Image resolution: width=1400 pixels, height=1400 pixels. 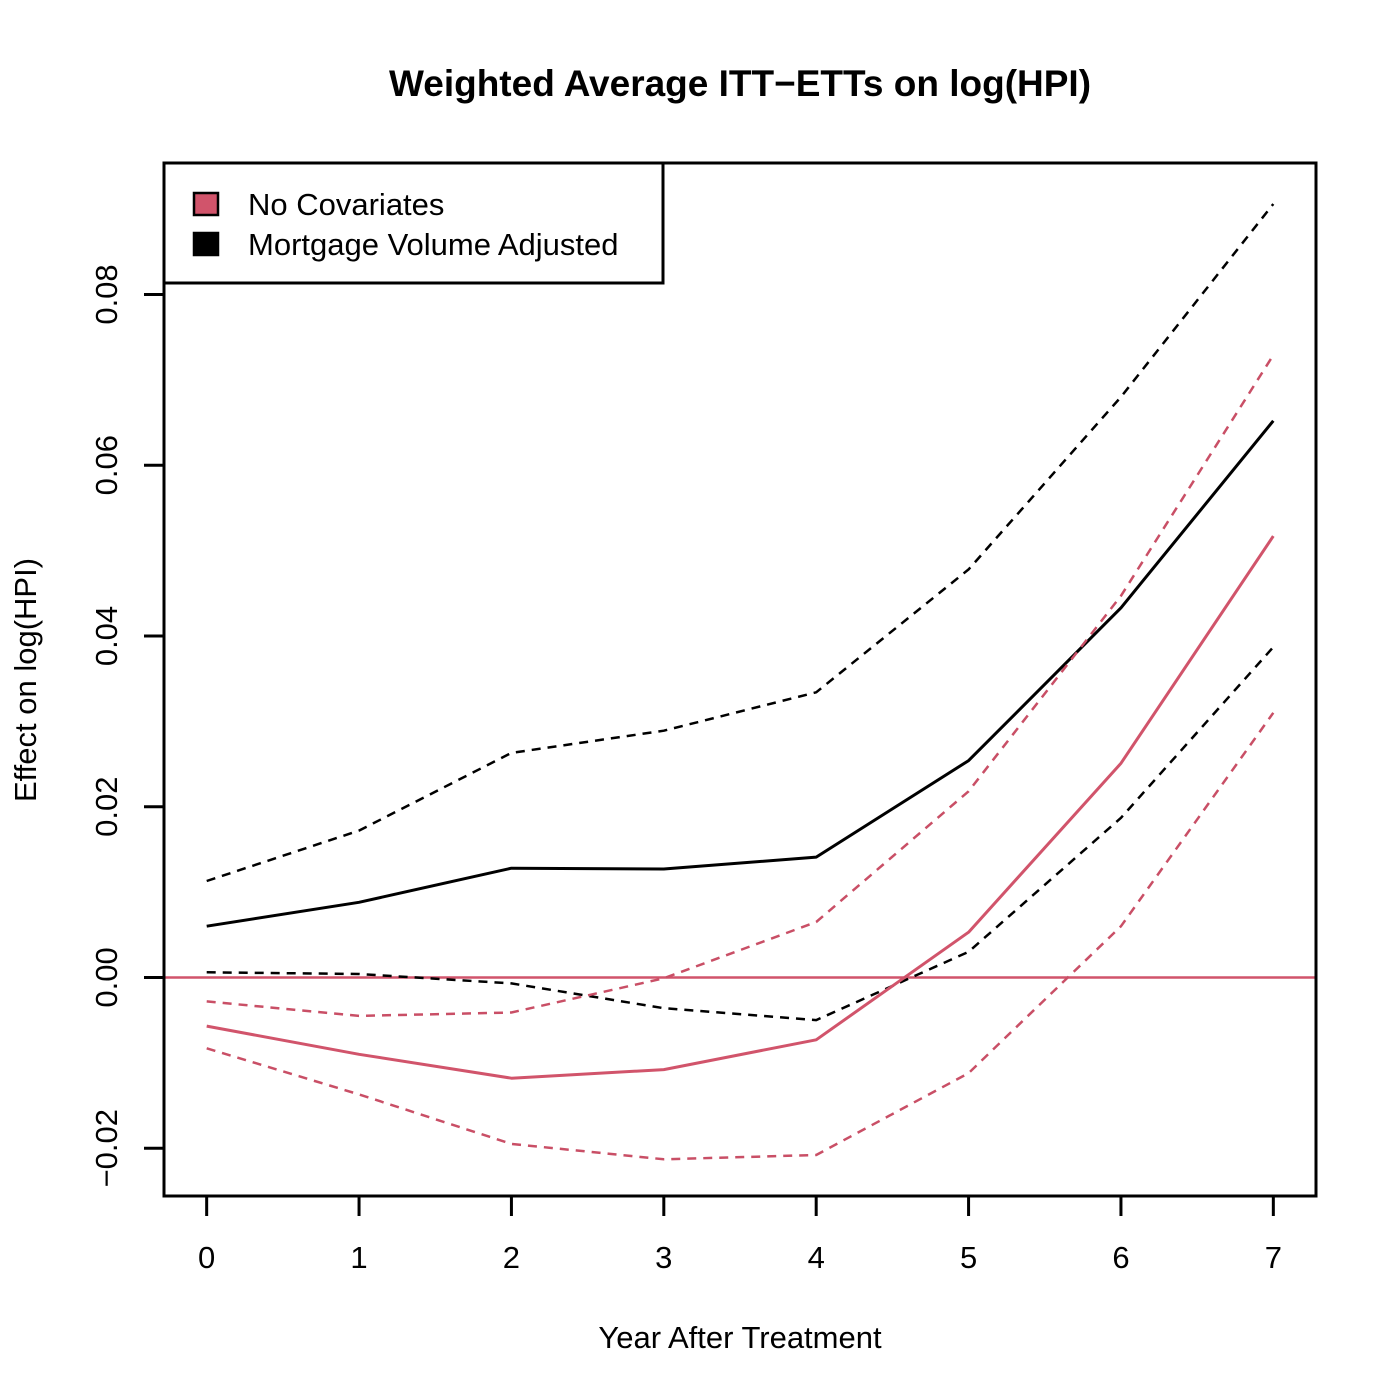 I want to click on legend-label-mortgage-volume-adjusted: Mortgage Volume Adjusted, so click(x=433, y=244).